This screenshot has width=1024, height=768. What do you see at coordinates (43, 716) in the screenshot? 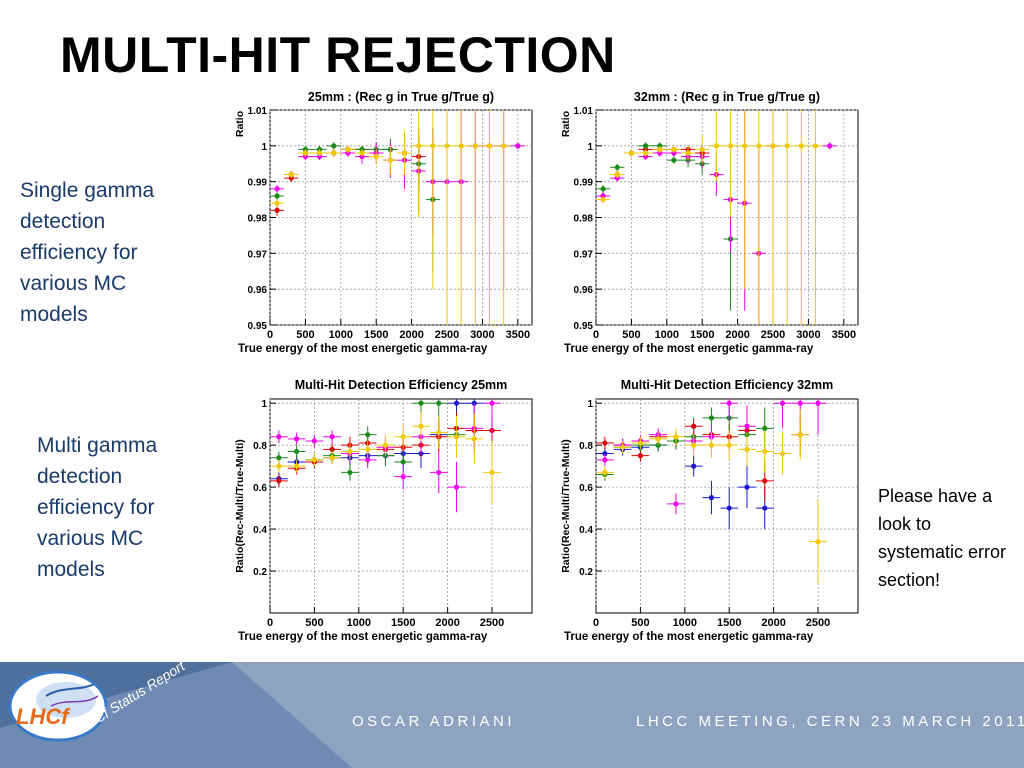
I see `logo-text: LHCf` at bounding box center [43, 716].